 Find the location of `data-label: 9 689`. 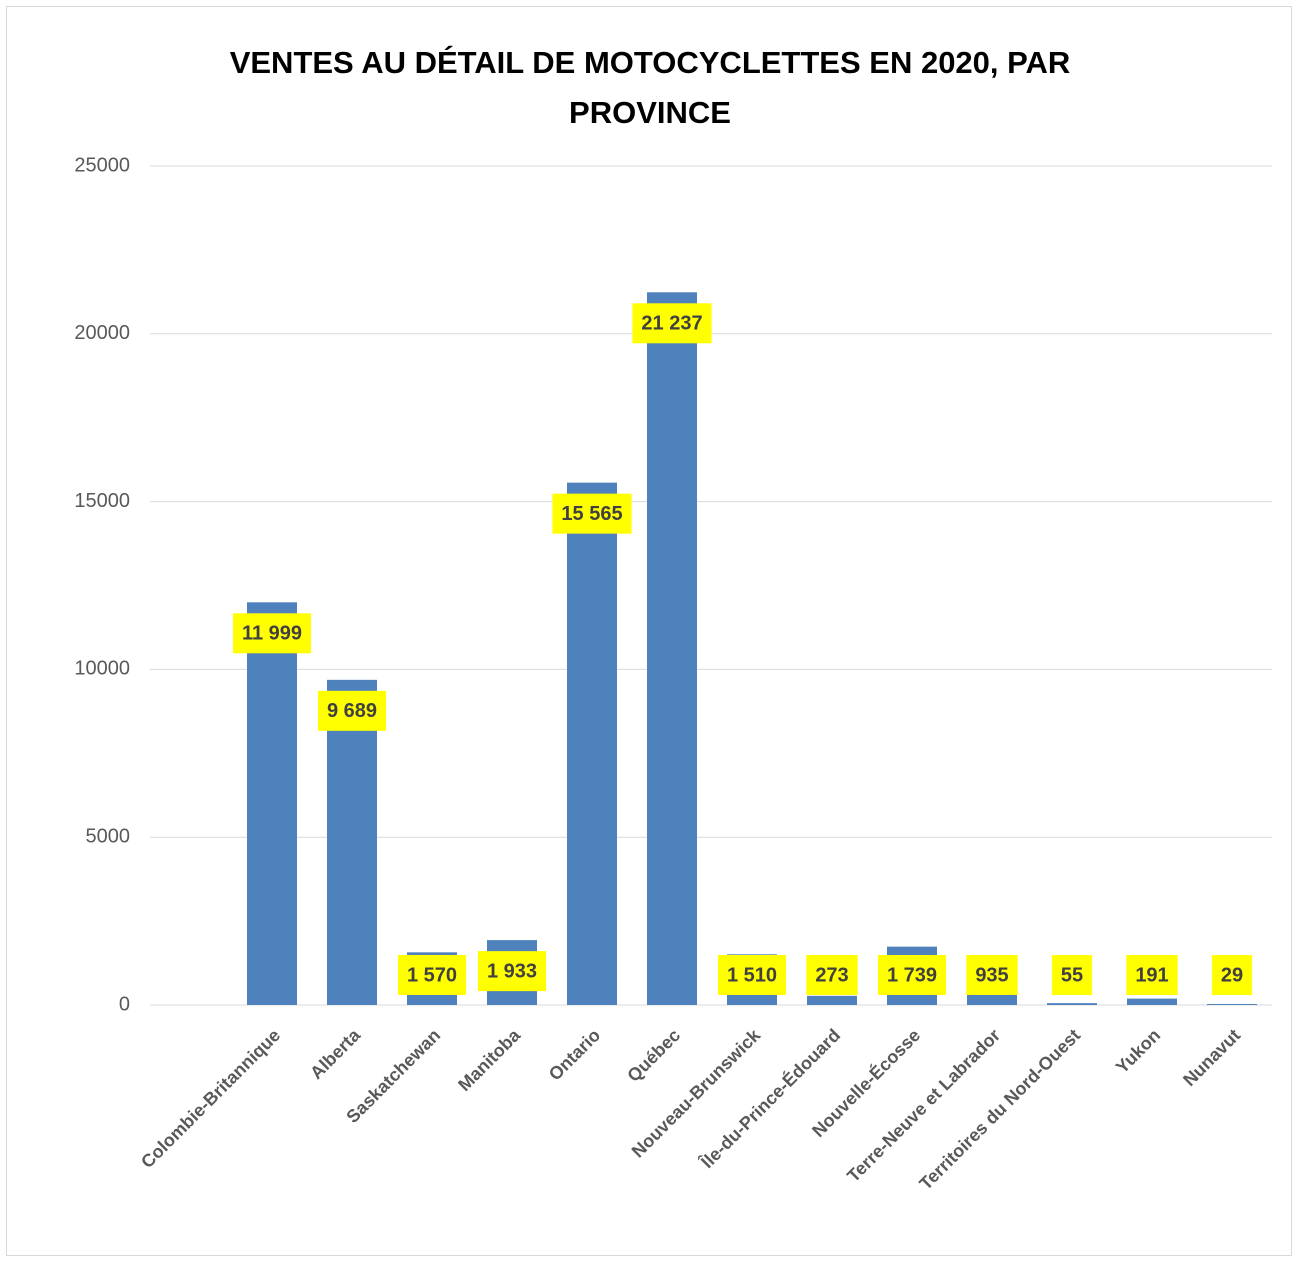

data-label: 9 689 is located at coordinates (352, 710).